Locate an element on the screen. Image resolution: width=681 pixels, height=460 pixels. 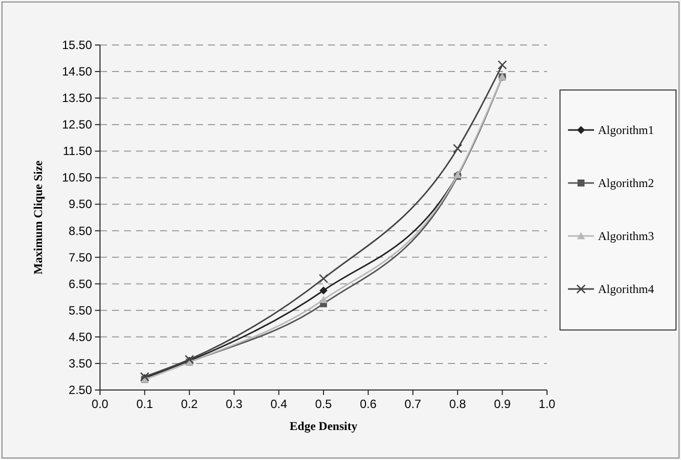
legend-label: Algorithm2 is located at coordinates (626, 183).